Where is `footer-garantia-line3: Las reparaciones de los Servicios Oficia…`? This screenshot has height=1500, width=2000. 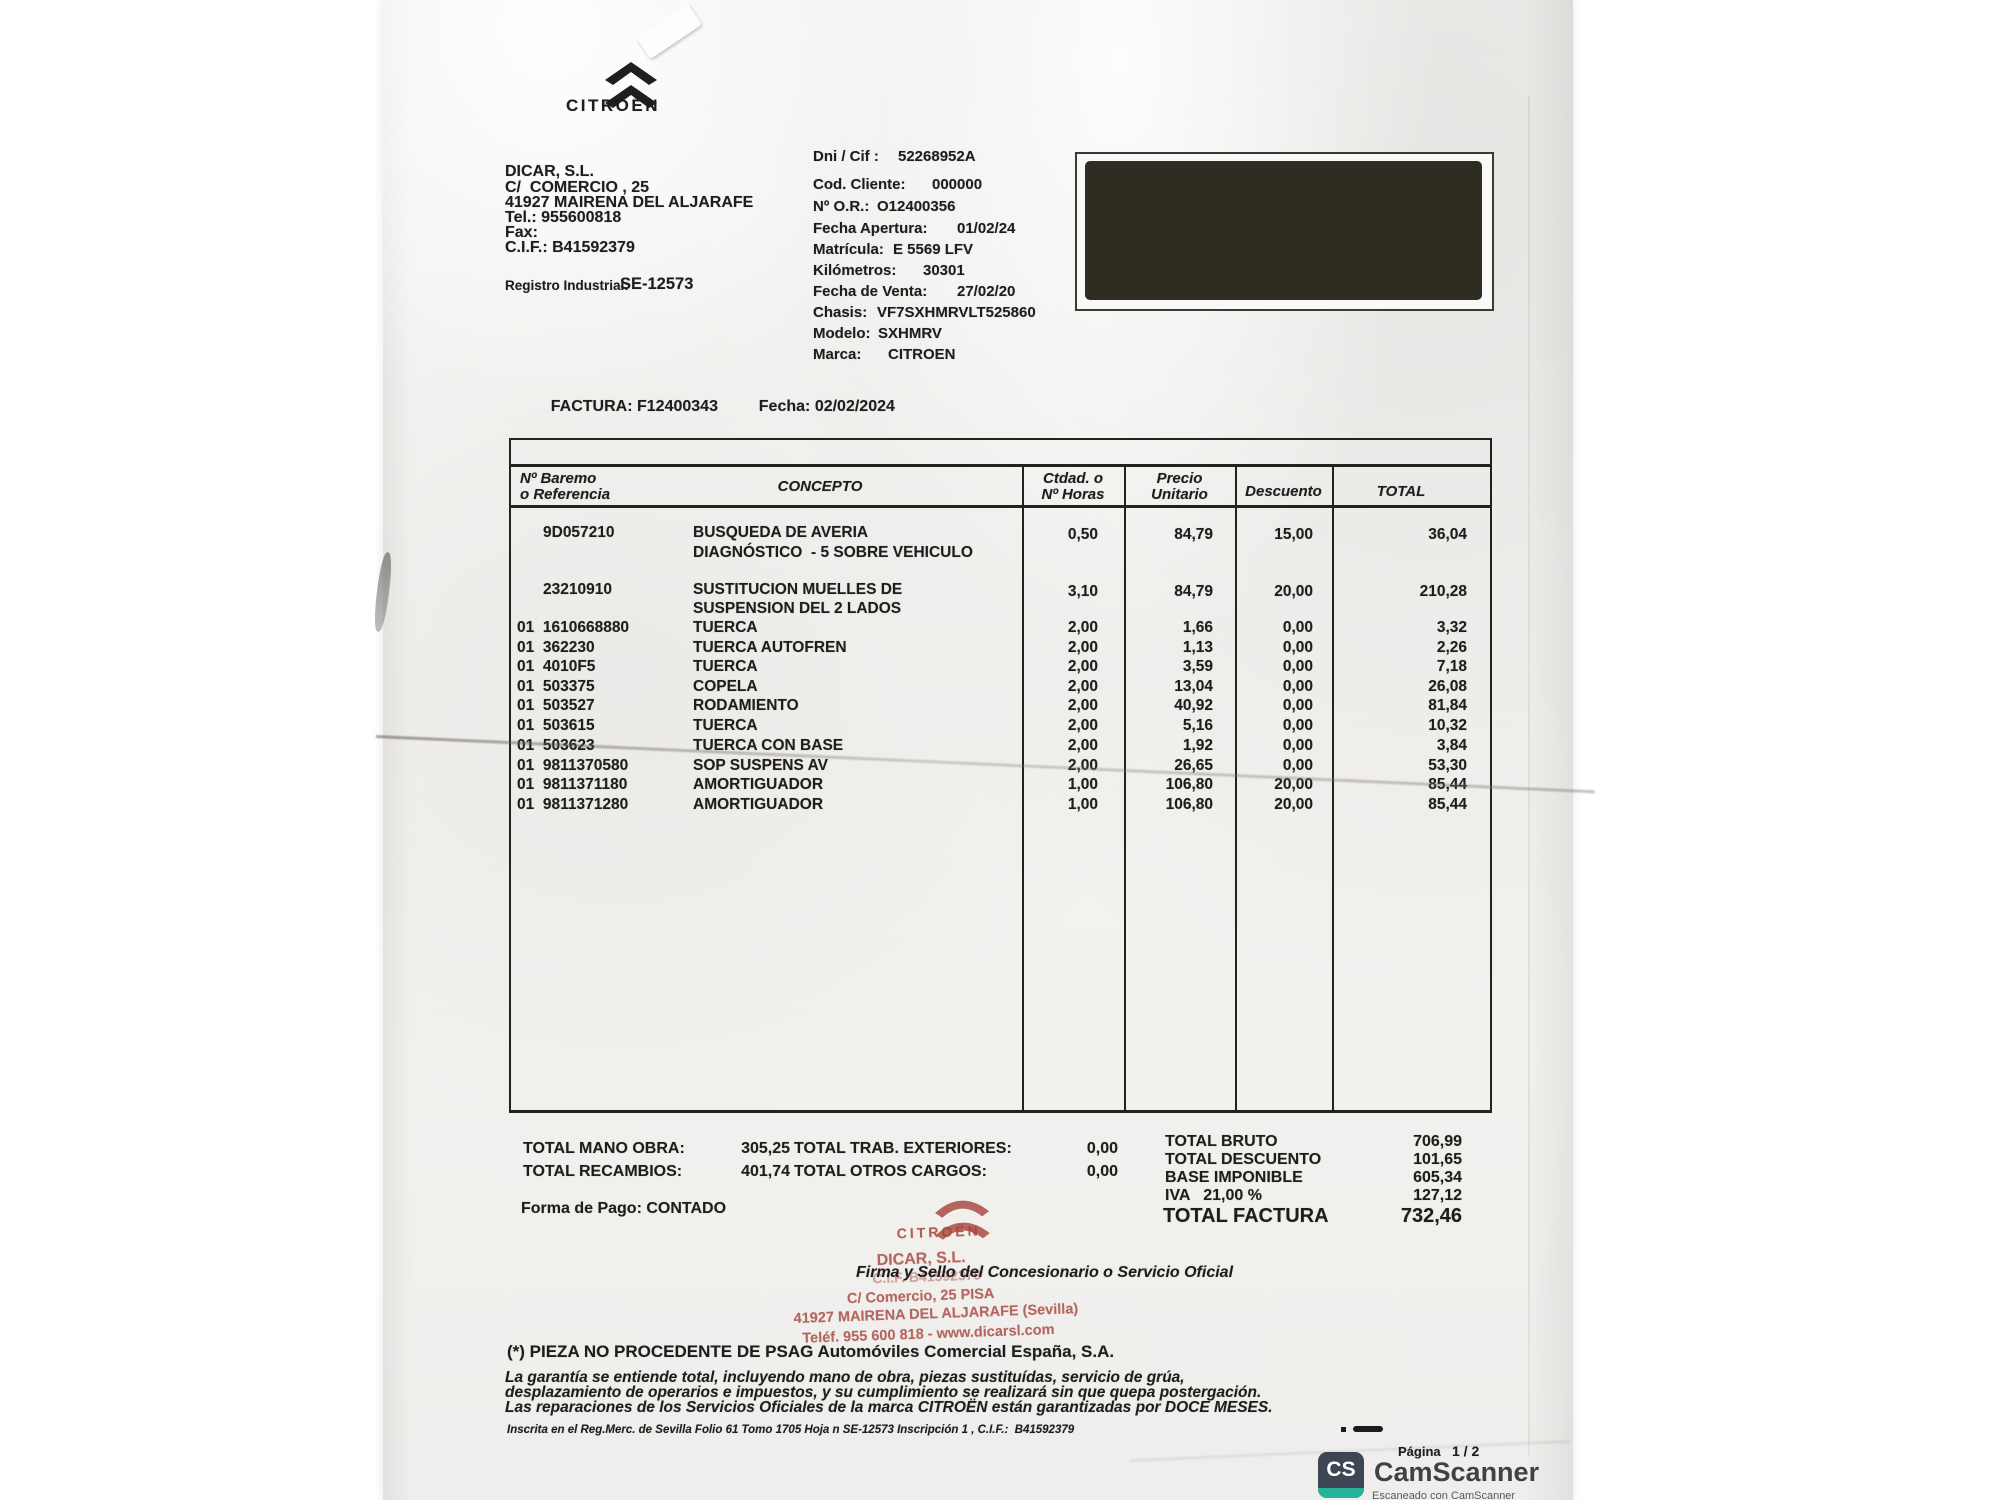 footer-garantia-line3: Las reparaciones de los Servicios Oficia… is located at coordinates (889, 1407).